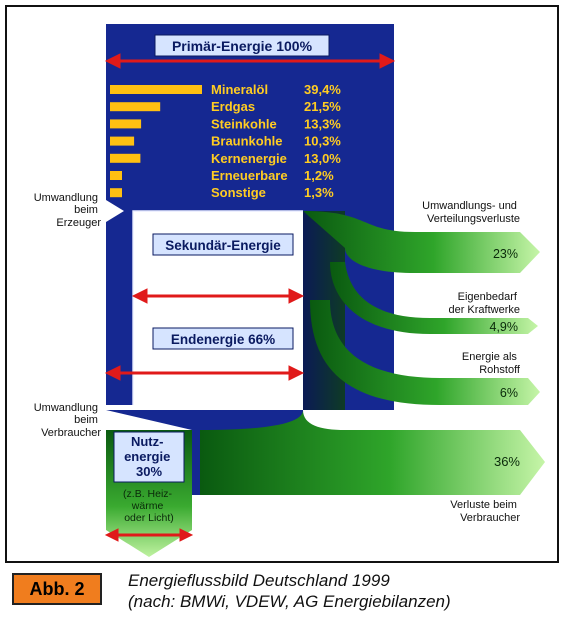  I want to click on loss-flow-consumer, so click(372, 452).